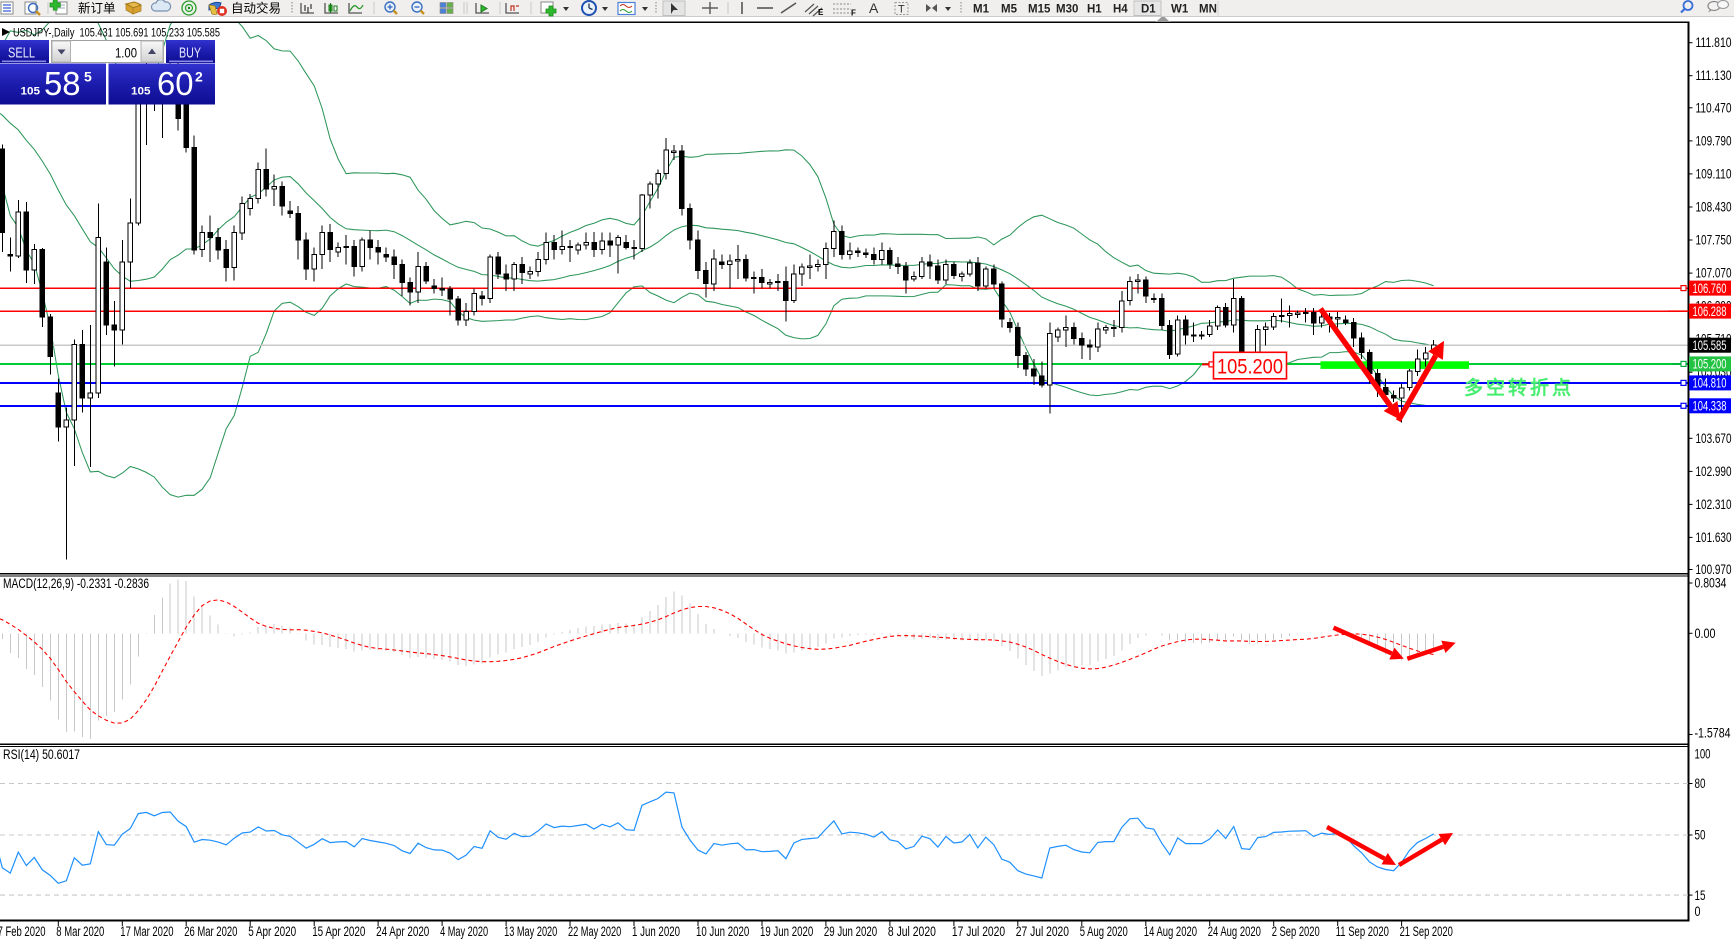 This screenshot has height=942, width=1734. Describe the element at coordinates (80, 931) in the screenshot. I see `svg-text: 8 Mar 2020` at that location.